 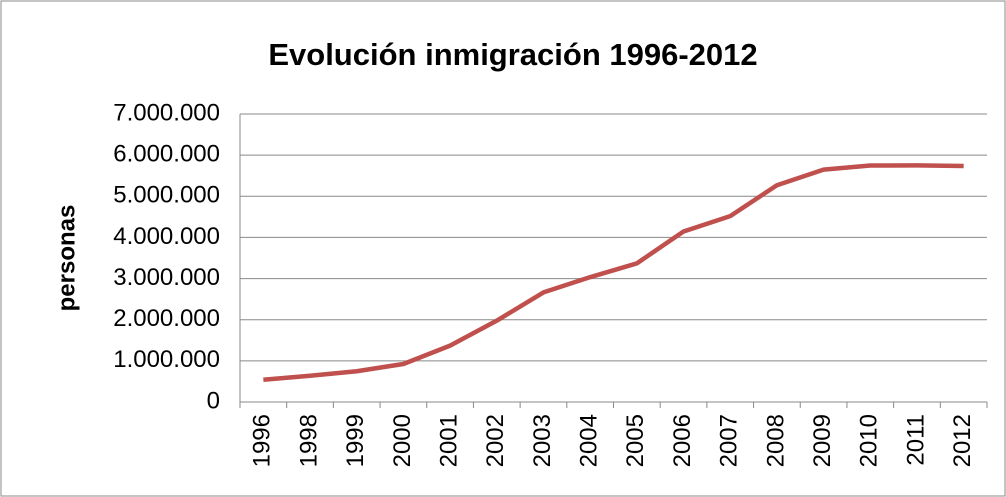 I want to click on x-tick-label: 1996, so click(x=262, y=440).